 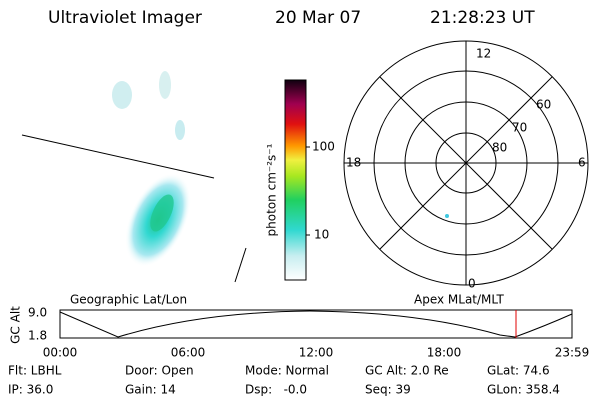 What do you see at coordinates (35, 371) in the screenshot?
I see `status-field: Flt: LBHL` at bounding box center [35, 371].